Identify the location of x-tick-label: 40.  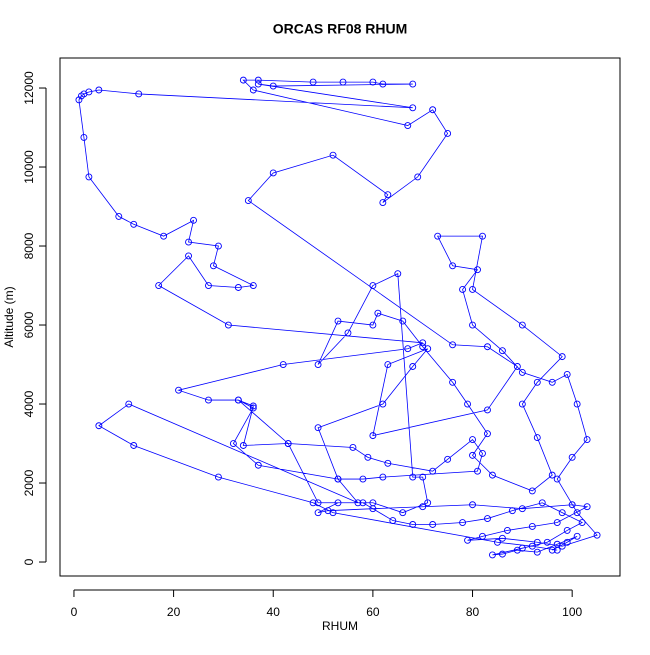
(274, 612).